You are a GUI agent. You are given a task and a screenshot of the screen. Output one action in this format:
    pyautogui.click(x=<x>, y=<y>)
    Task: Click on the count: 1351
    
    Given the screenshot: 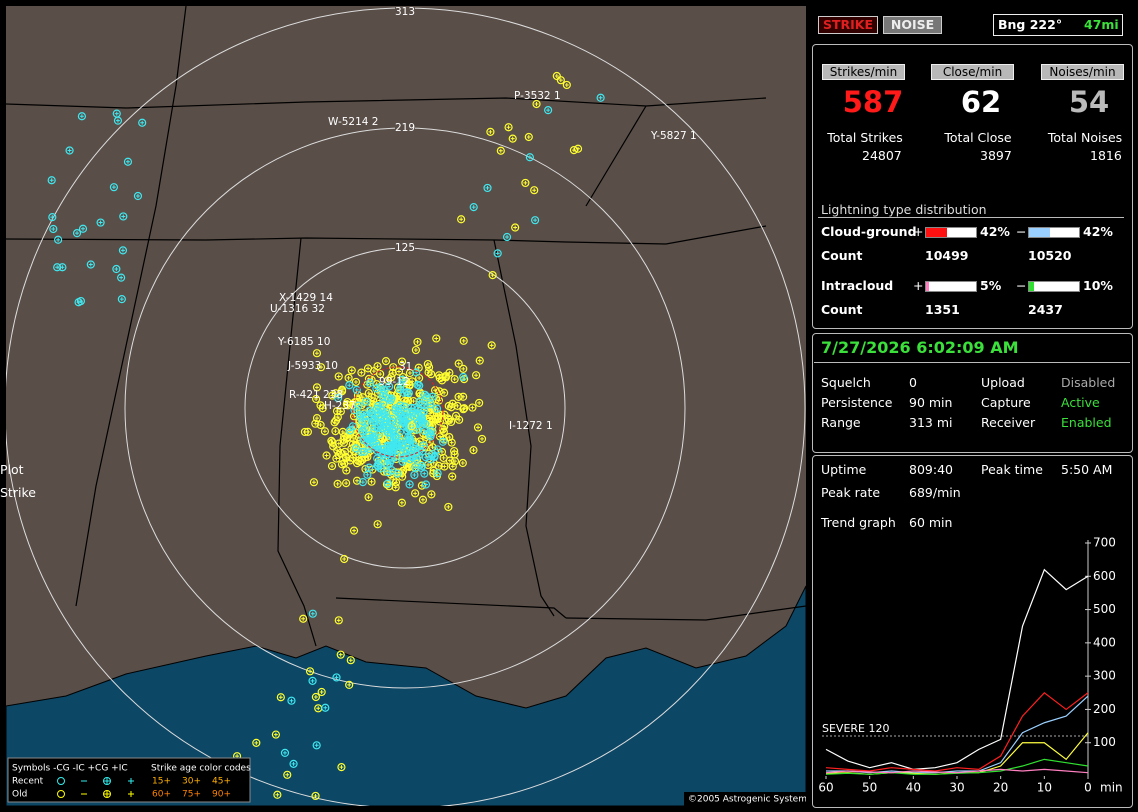 What is the action you would take?
    pyautogui.click(x=942, y=309)
    